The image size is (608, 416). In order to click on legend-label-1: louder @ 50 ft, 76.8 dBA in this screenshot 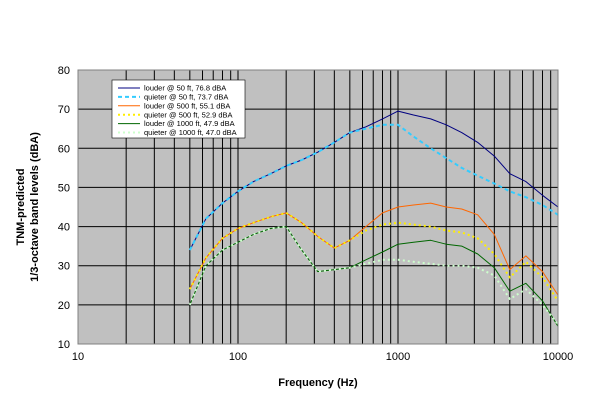, I will do `click(185, 88)`.